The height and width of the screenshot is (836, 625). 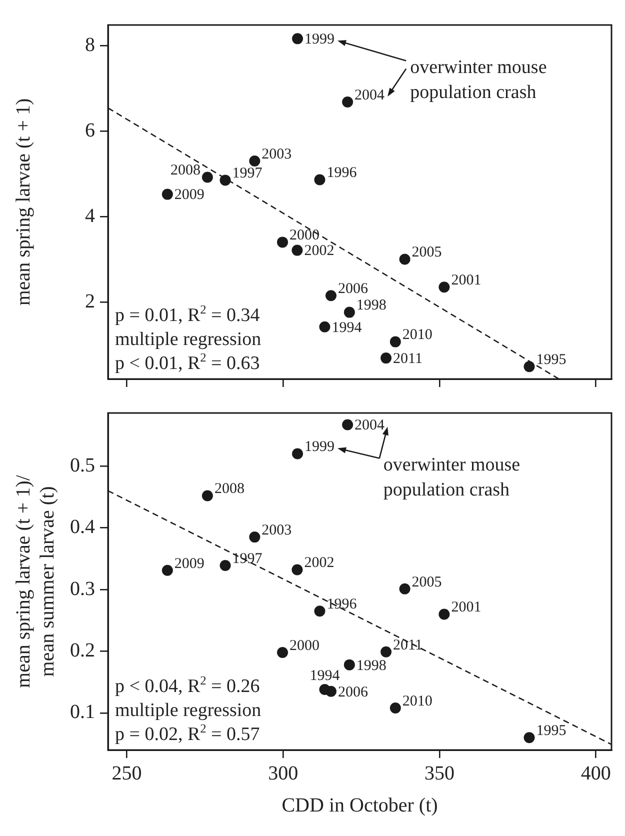 I want to click on y-tick-label: 0.3, so click(x=82, y=589).